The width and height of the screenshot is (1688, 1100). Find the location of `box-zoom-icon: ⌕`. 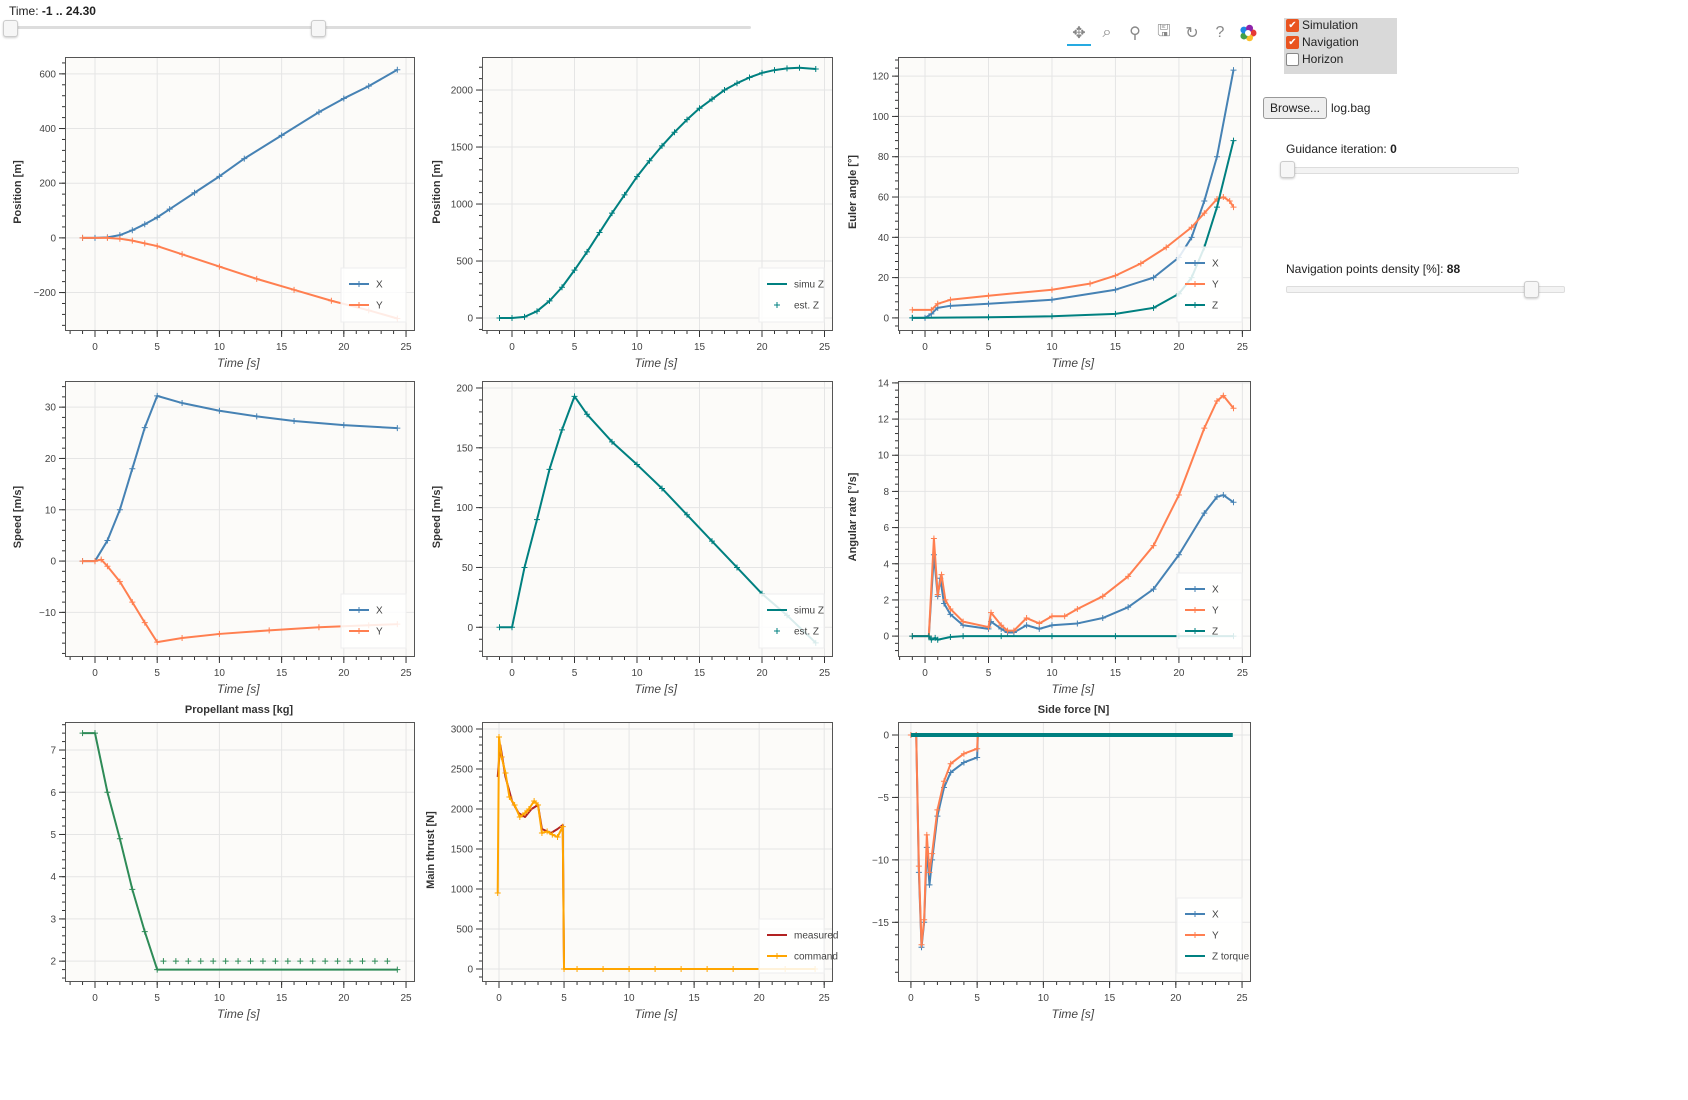

box-zoom-icon: ⌕ is located at coordinates (1107, 32).